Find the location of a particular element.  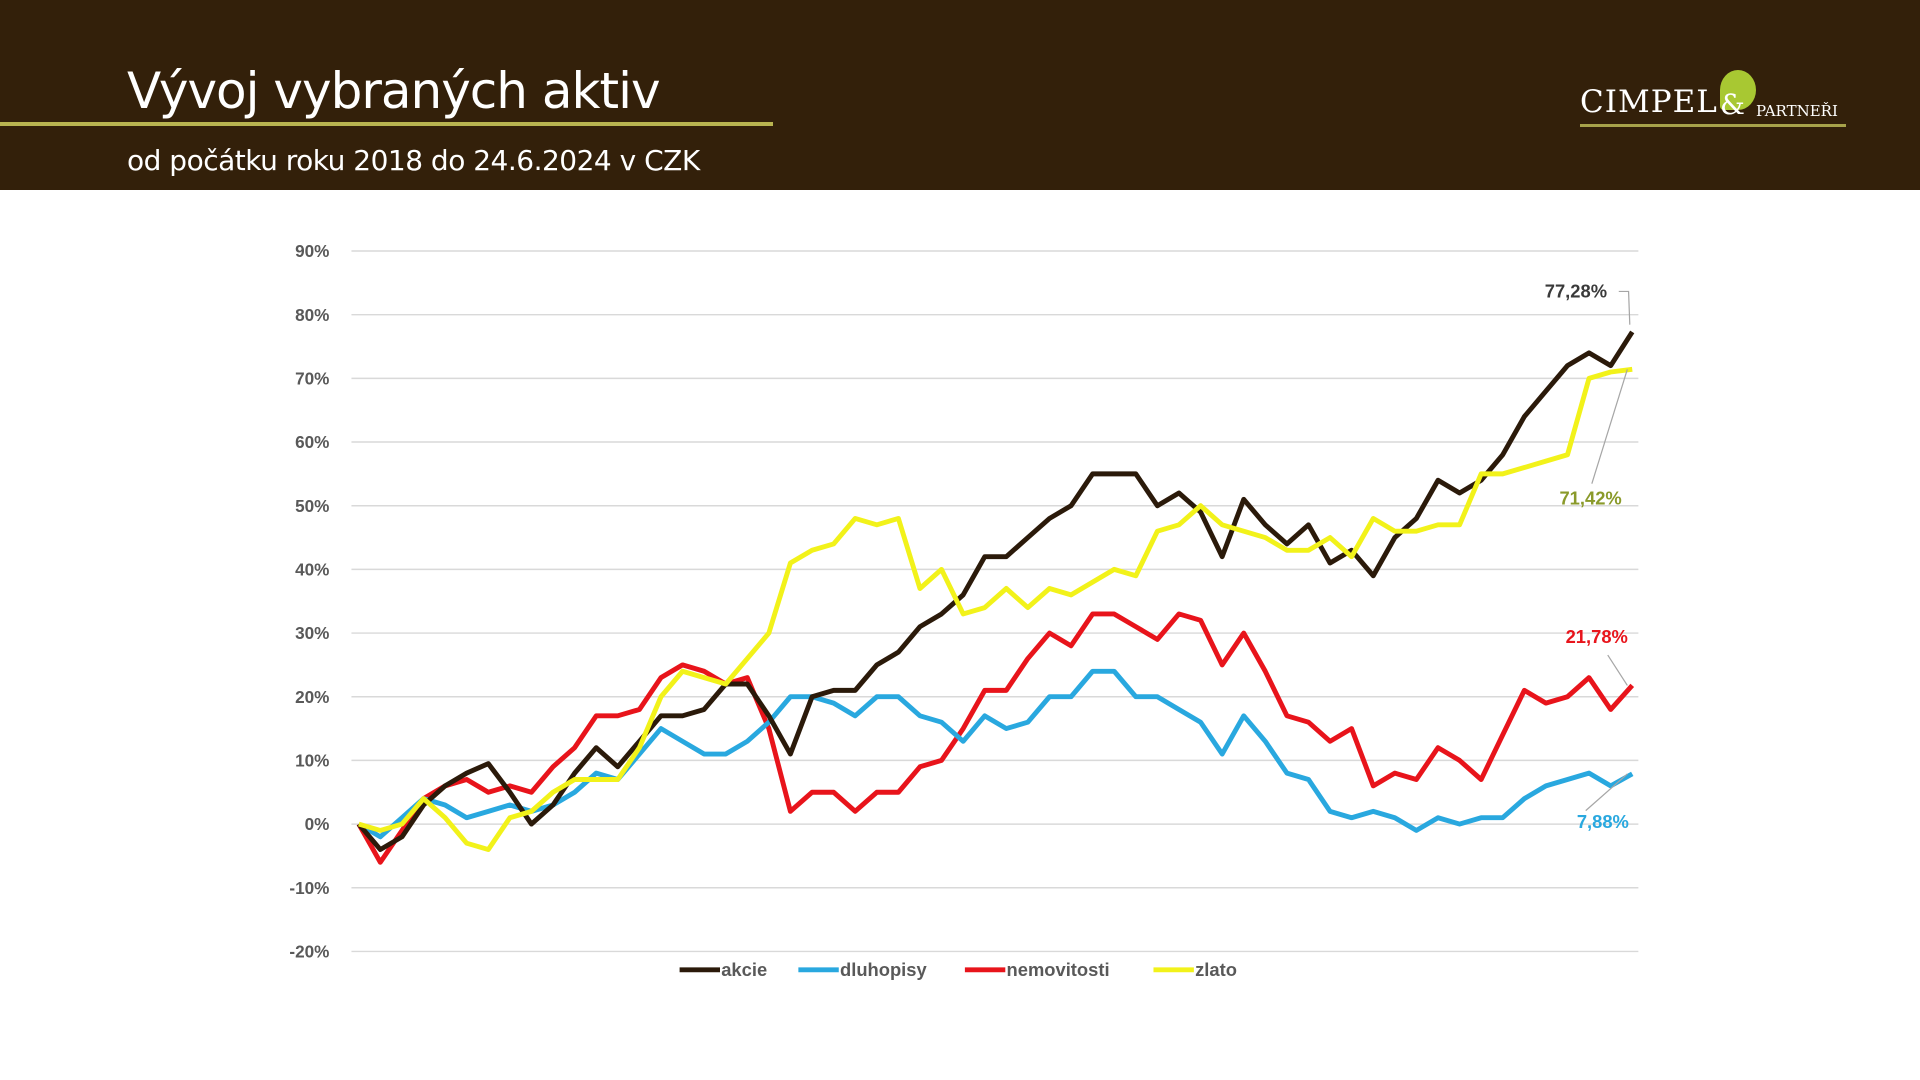

page-title: Vývoj vybraných aktiv is located at coordinates (394, 91).